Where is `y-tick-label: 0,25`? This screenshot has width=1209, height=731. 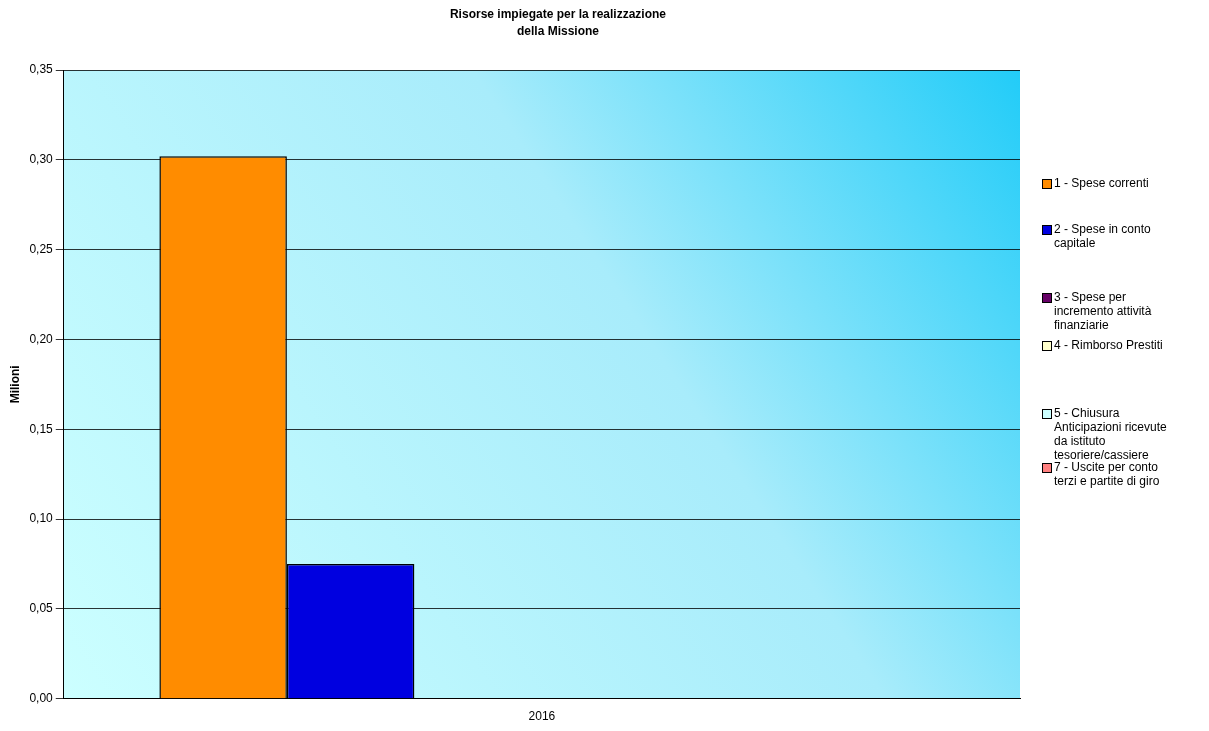 y-tick-label: 0,25 is located at coordinates (41, 248).